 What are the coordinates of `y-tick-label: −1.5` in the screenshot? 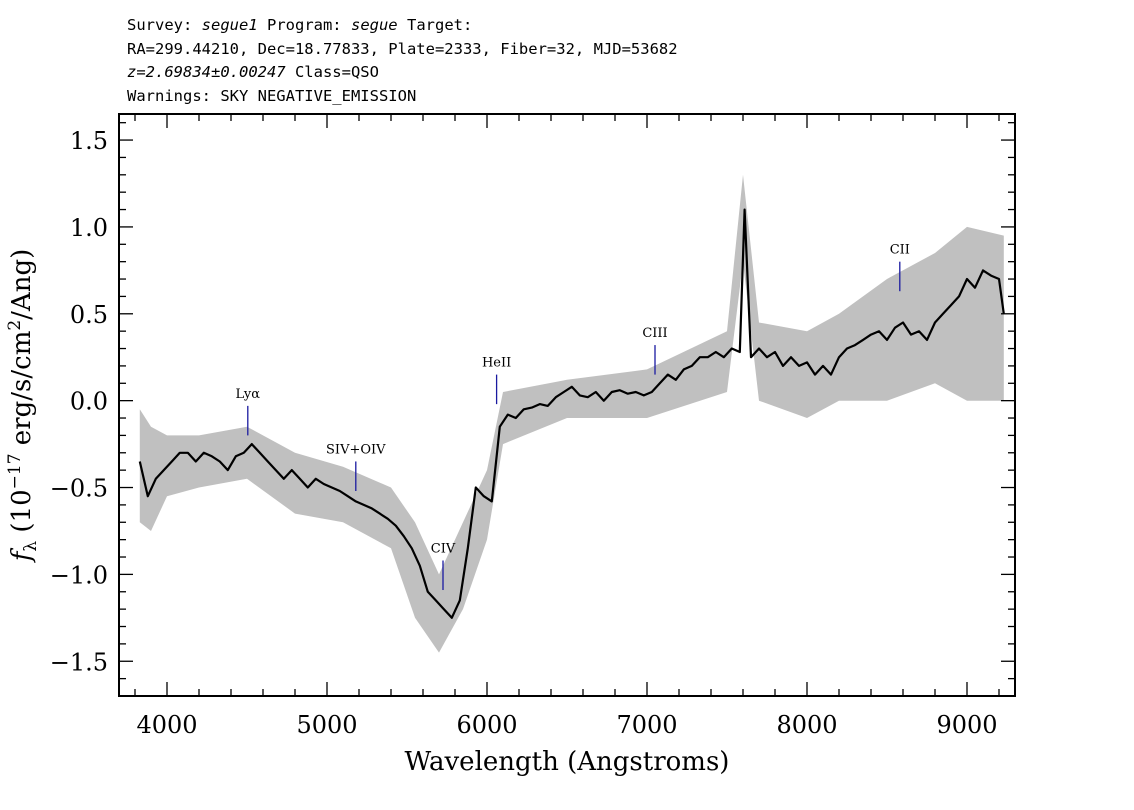 It's located at (79, 662).